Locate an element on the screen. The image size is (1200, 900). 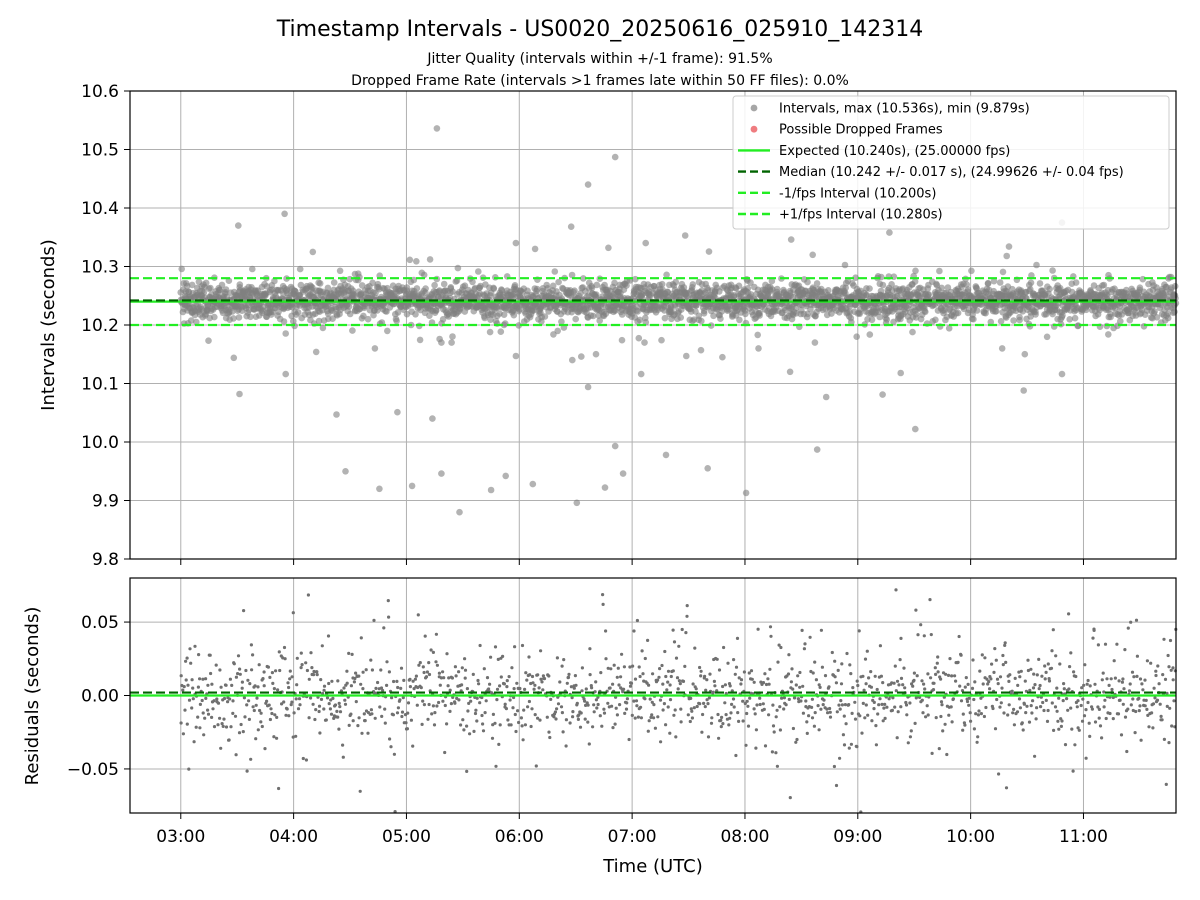
legend-marker is located at coordinates (754, 108).